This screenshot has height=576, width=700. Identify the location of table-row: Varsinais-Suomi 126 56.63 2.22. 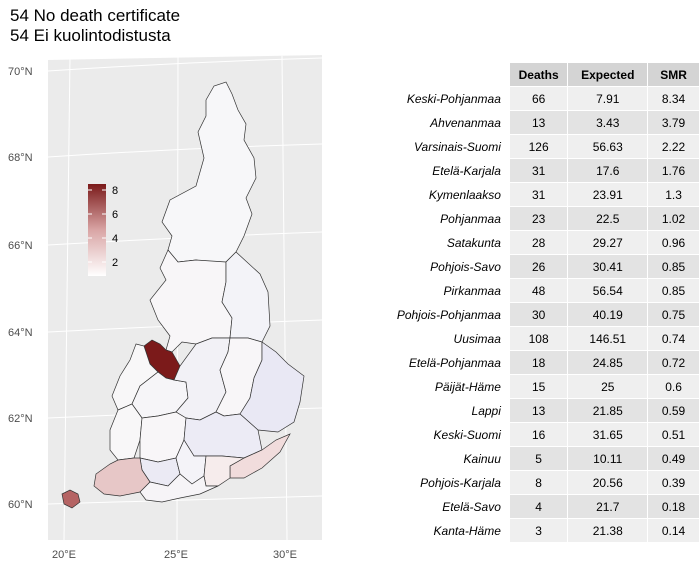
(539, 146).